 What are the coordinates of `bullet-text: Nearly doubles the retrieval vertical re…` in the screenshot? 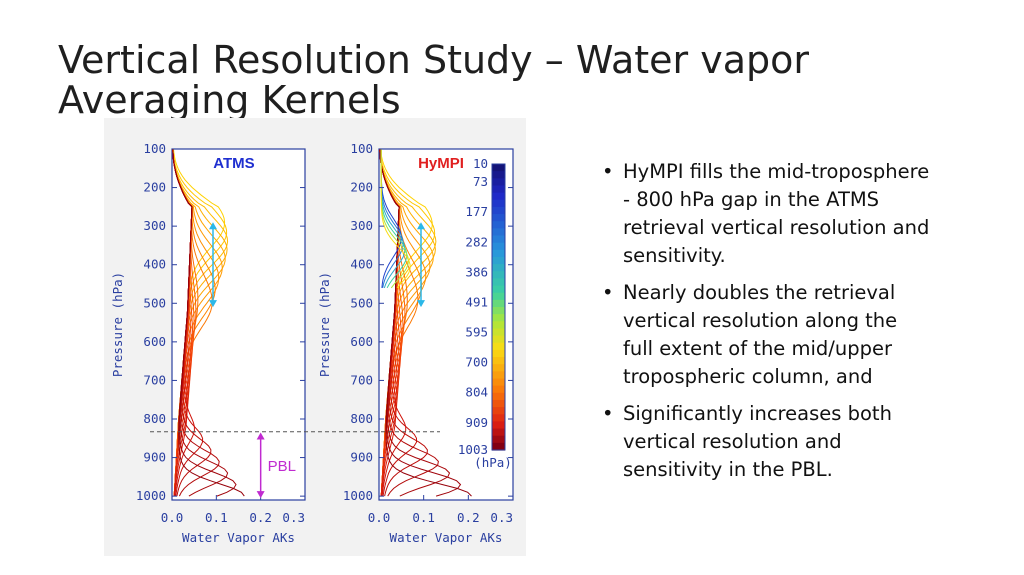 It's located at (760, 334).